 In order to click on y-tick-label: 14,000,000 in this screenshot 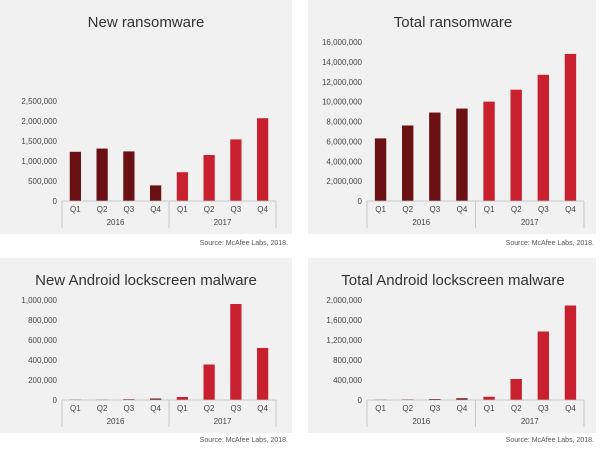, I will do `click(342, 62)`.